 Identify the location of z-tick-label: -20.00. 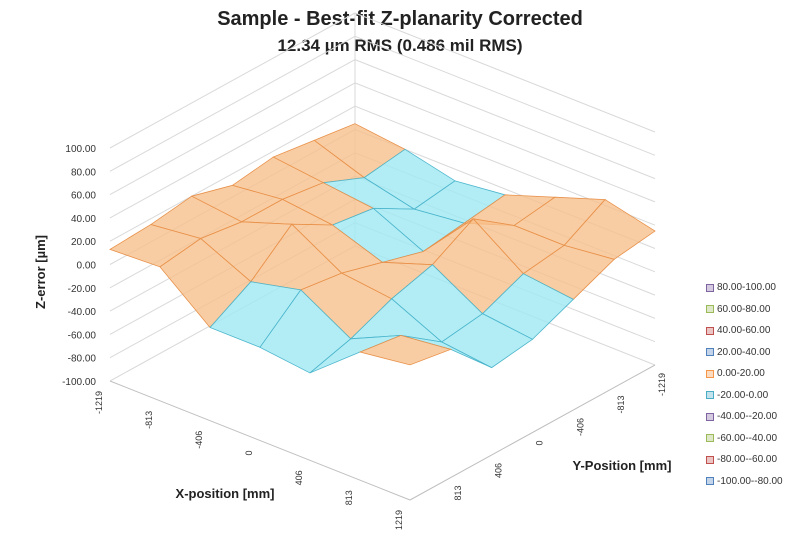
(82, 289).